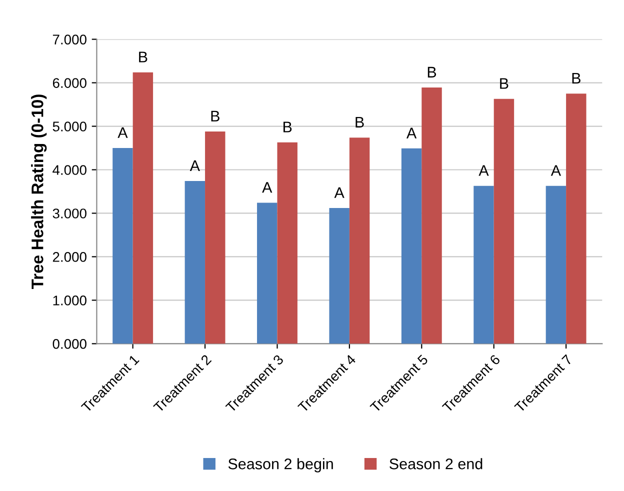 This screenshot has height=491, width=624. I want to click on y-tick-label: 5.000, so click(69, 127).